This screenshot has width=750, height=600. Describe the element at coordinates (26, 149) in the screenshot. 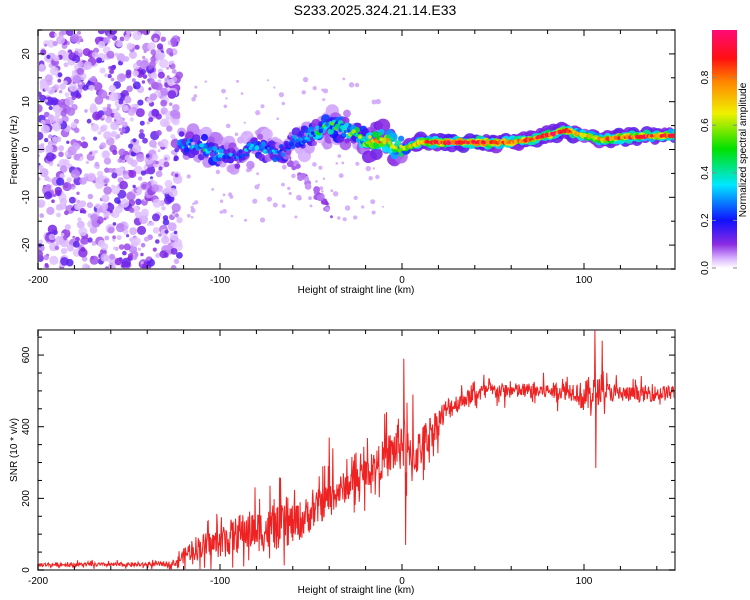

I see `y-tick-label: 0` at that location.